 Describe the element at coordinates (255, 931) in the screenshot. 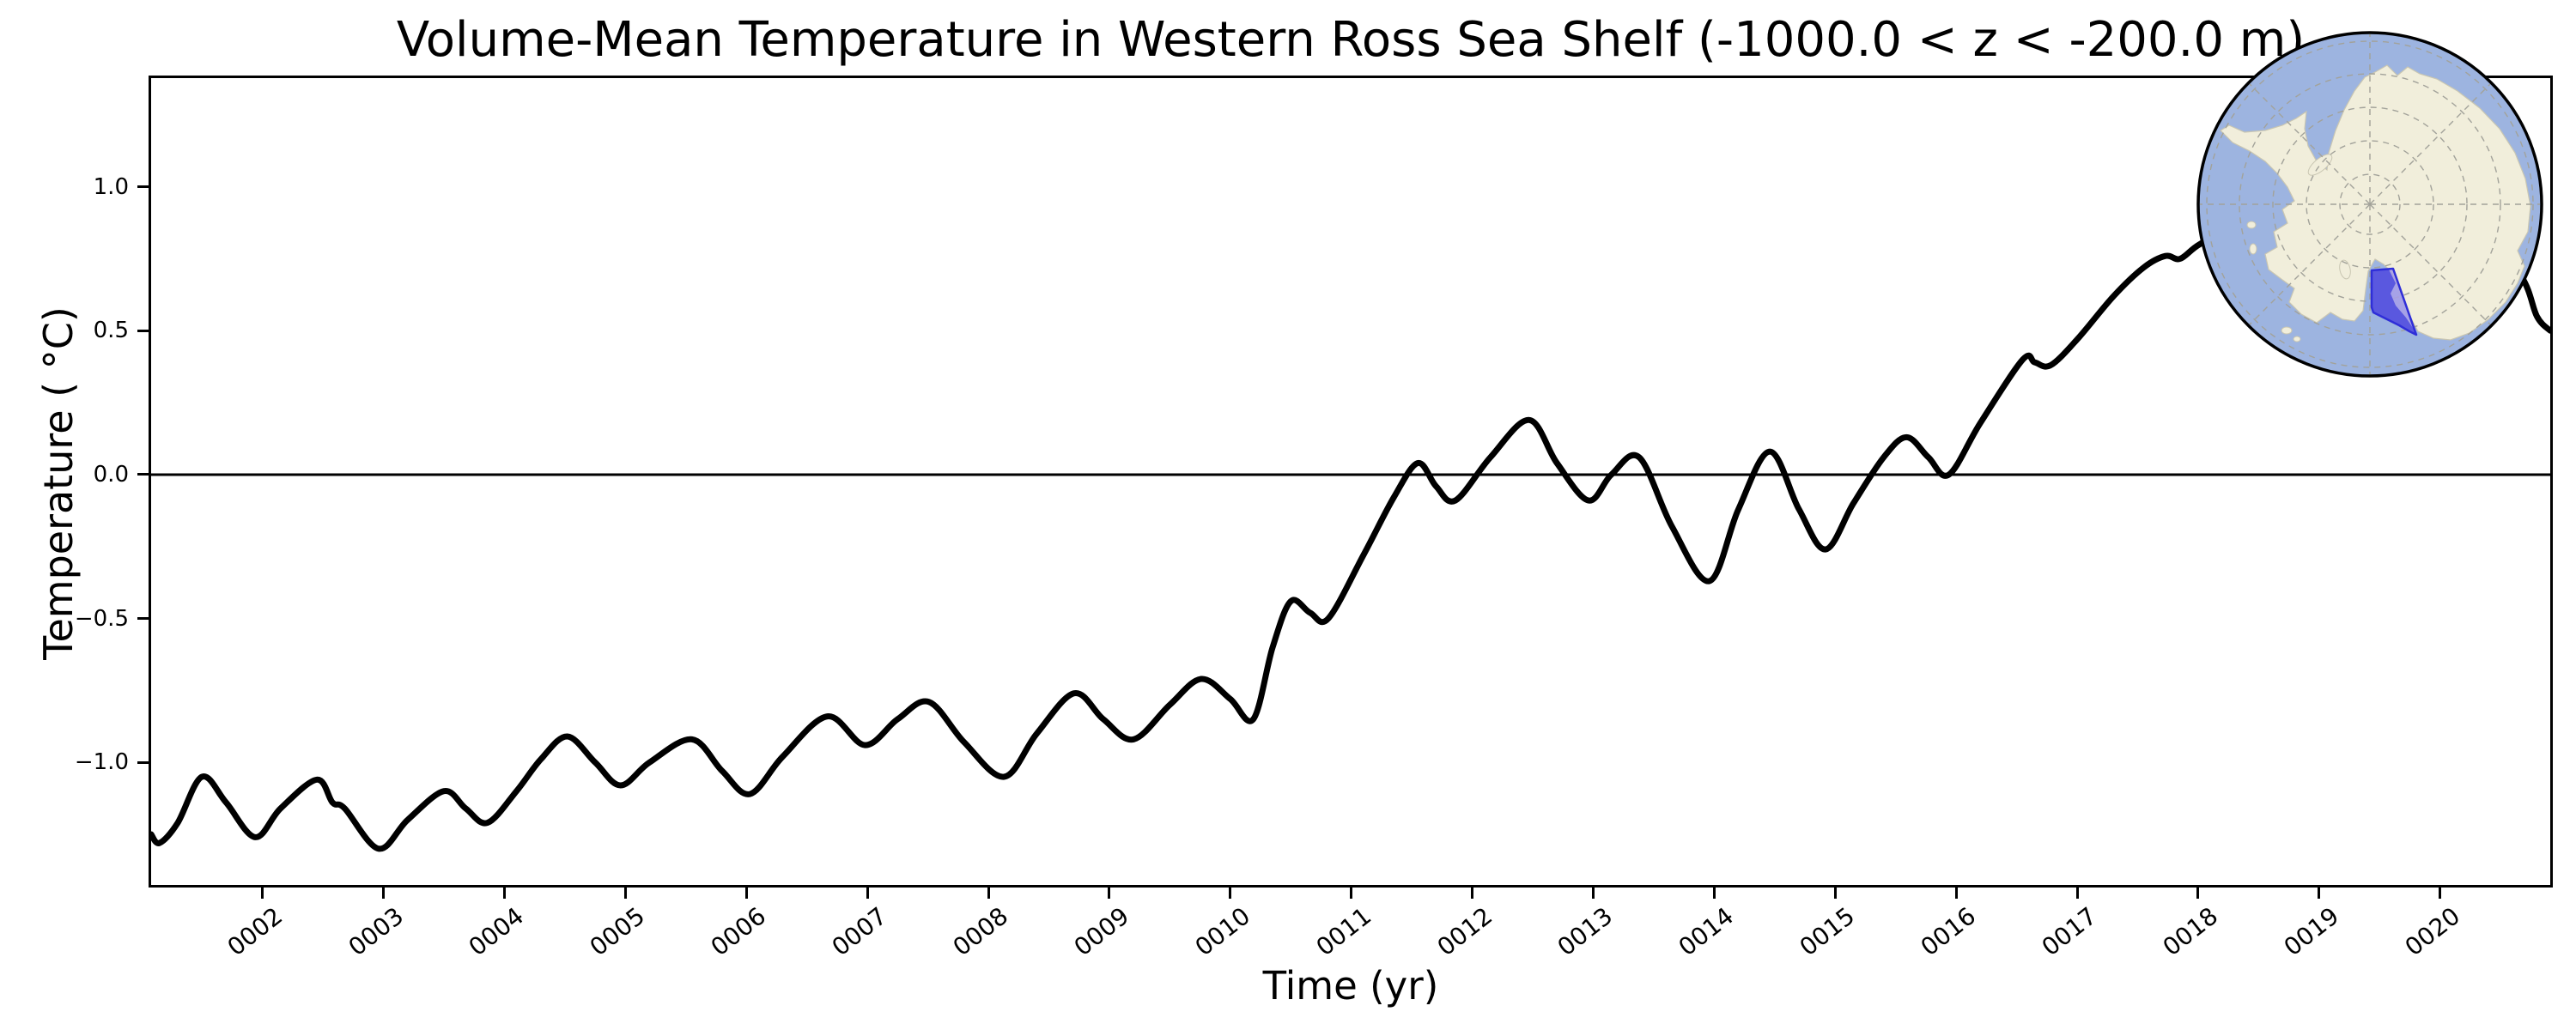

I see `x-tick-label: 0002` at that location.